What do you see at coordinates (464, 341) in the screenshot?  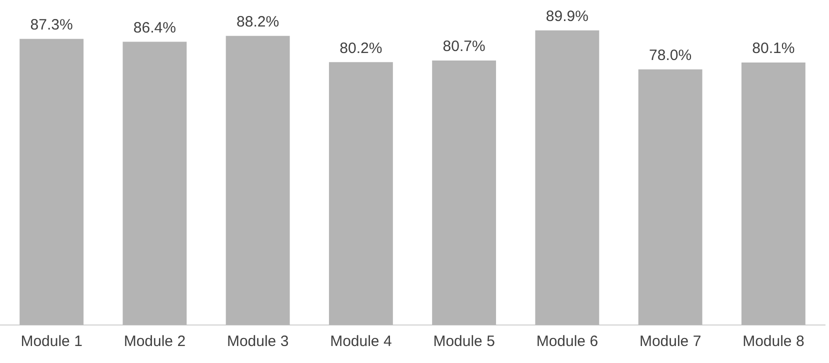 I see `x-tick-label: Module 5` at bounding box center [464, 341].